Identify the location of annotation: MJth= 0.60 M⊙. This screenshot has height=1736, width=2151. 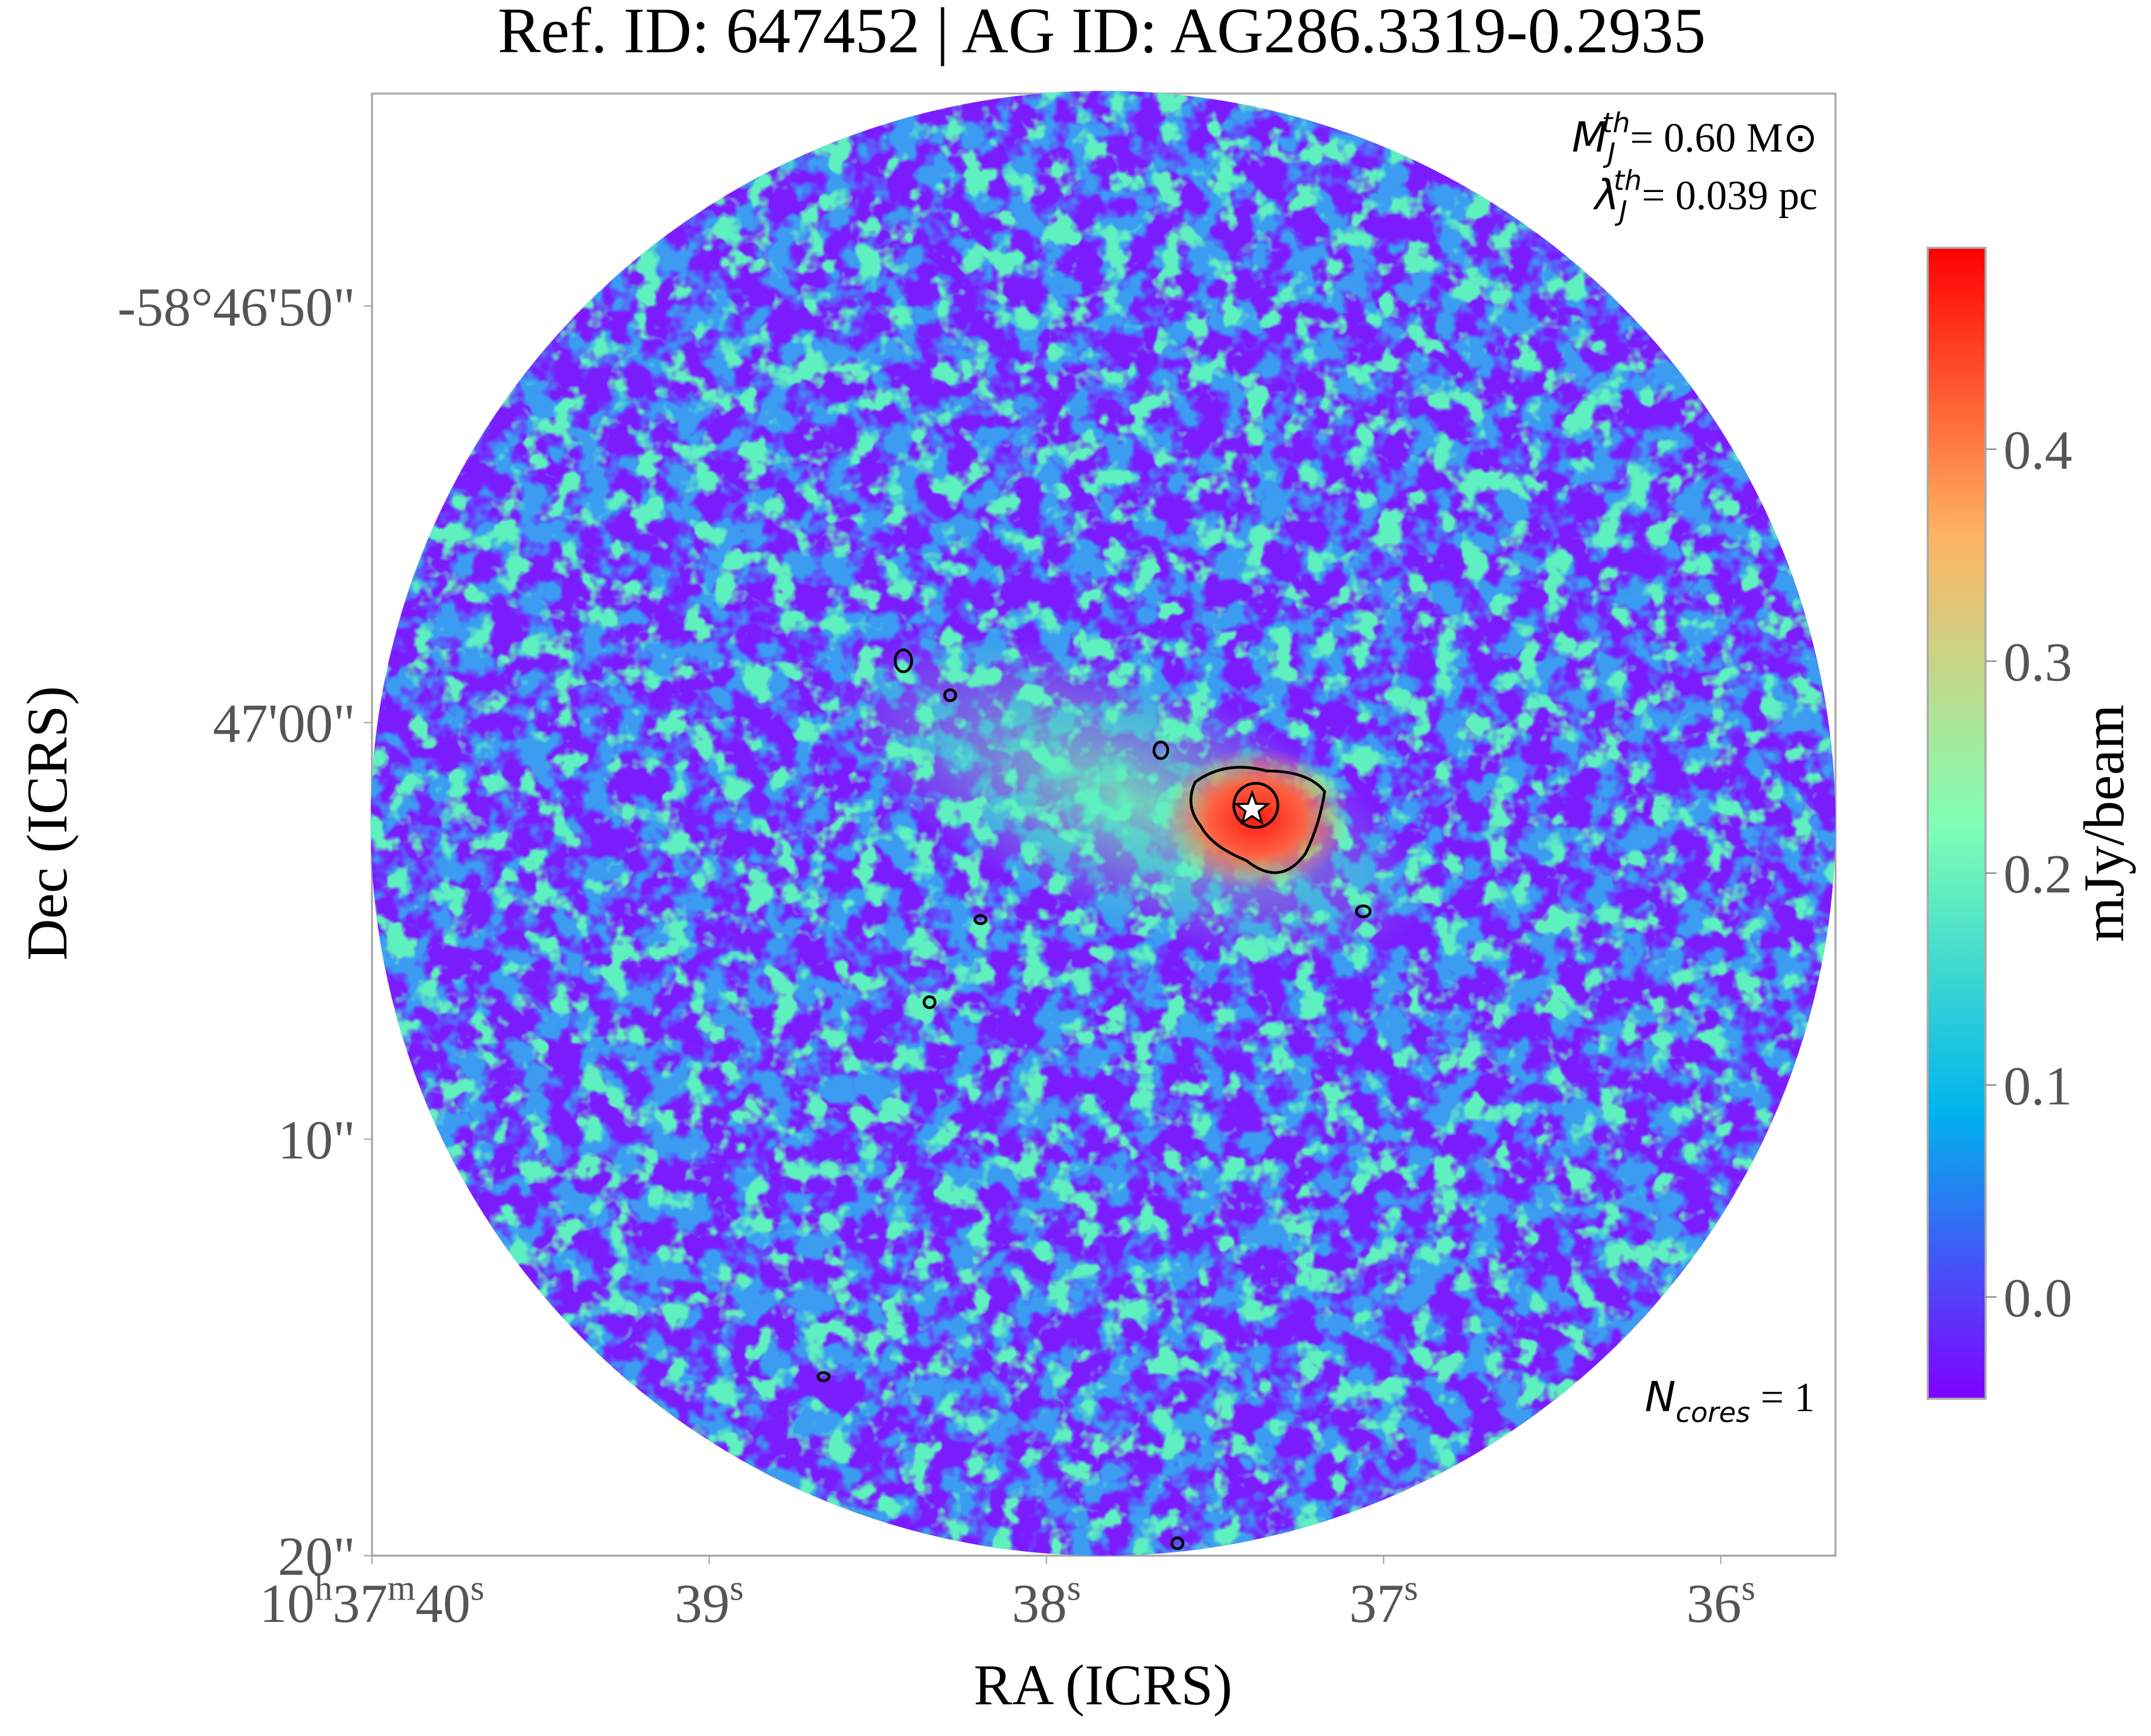
(1695, 138).